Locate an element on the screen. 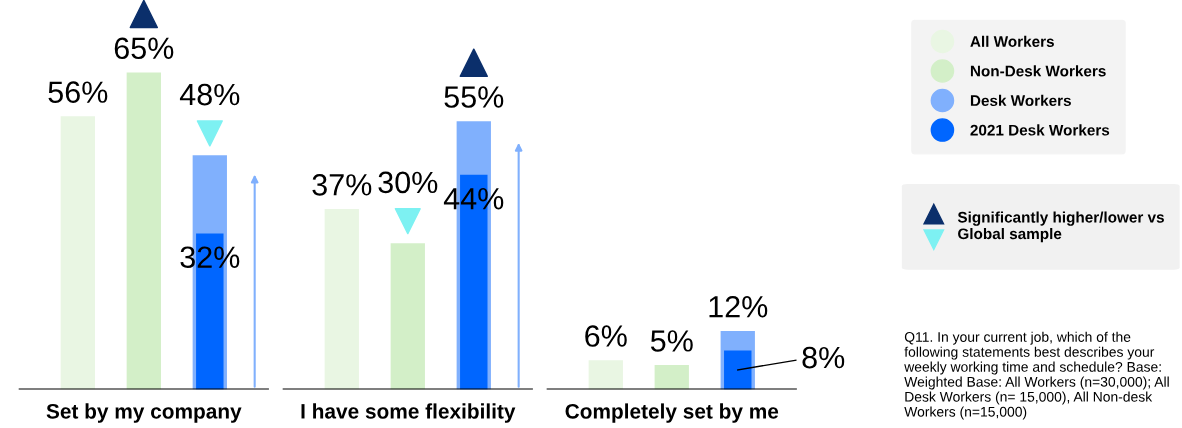 Image resolution: width=1182 pixels, height=428 pixels. legend-label: Non-Desk Workers is located at coordinates (1038, 71).